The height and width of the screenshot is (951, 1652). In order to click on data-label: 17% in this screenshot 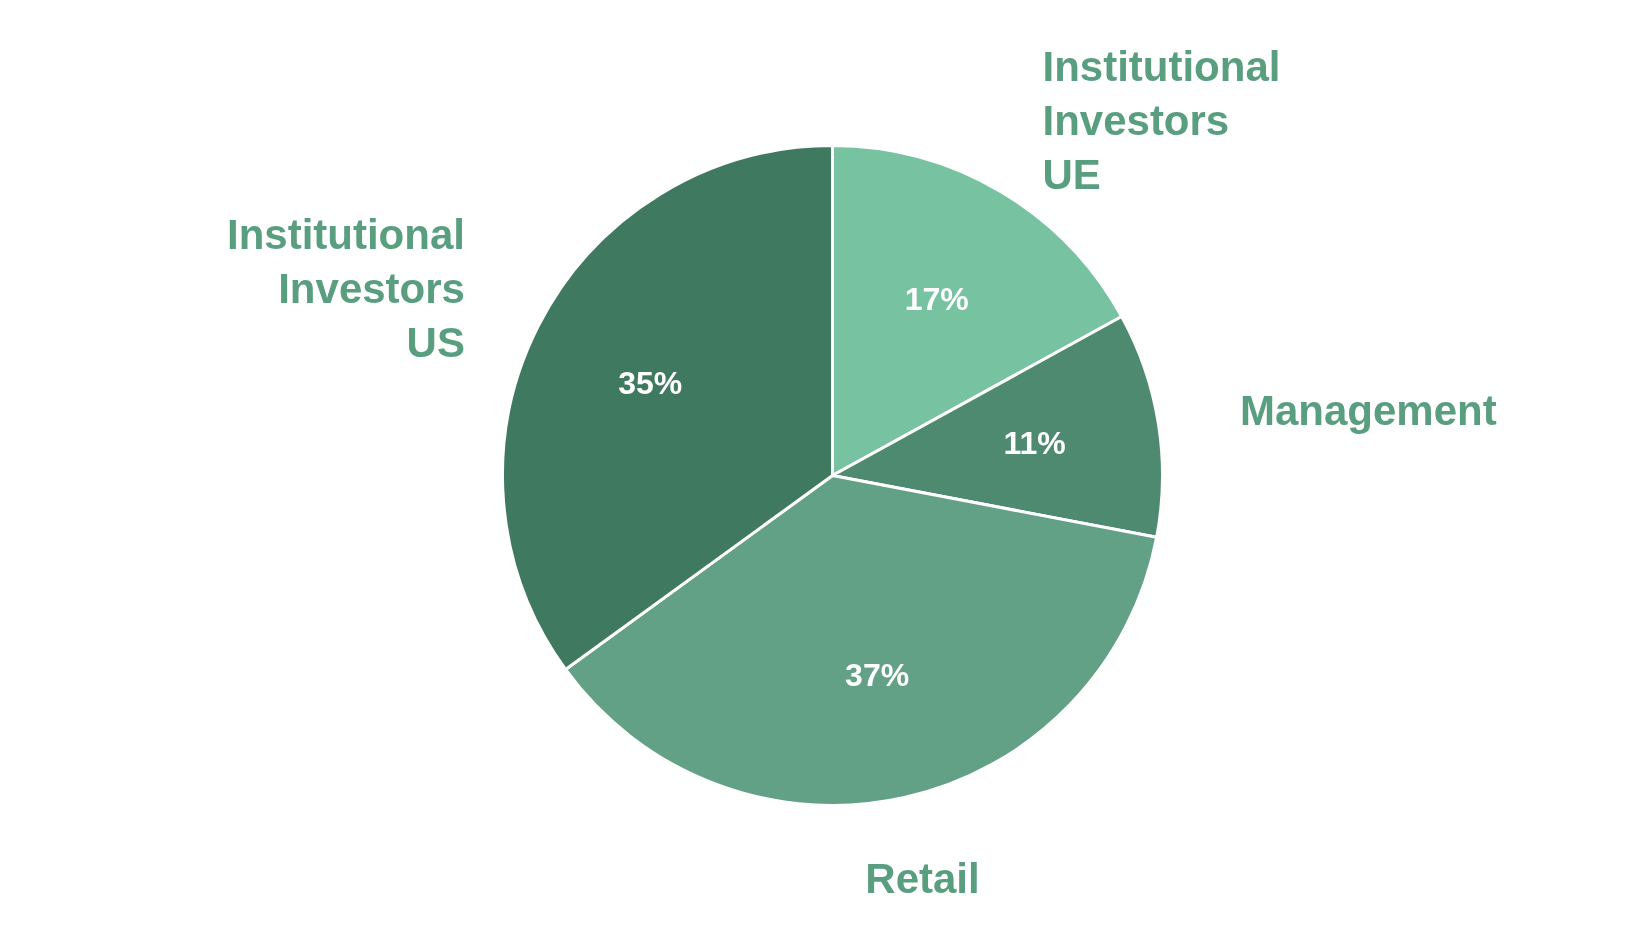, I will do `click(936, 299)`.